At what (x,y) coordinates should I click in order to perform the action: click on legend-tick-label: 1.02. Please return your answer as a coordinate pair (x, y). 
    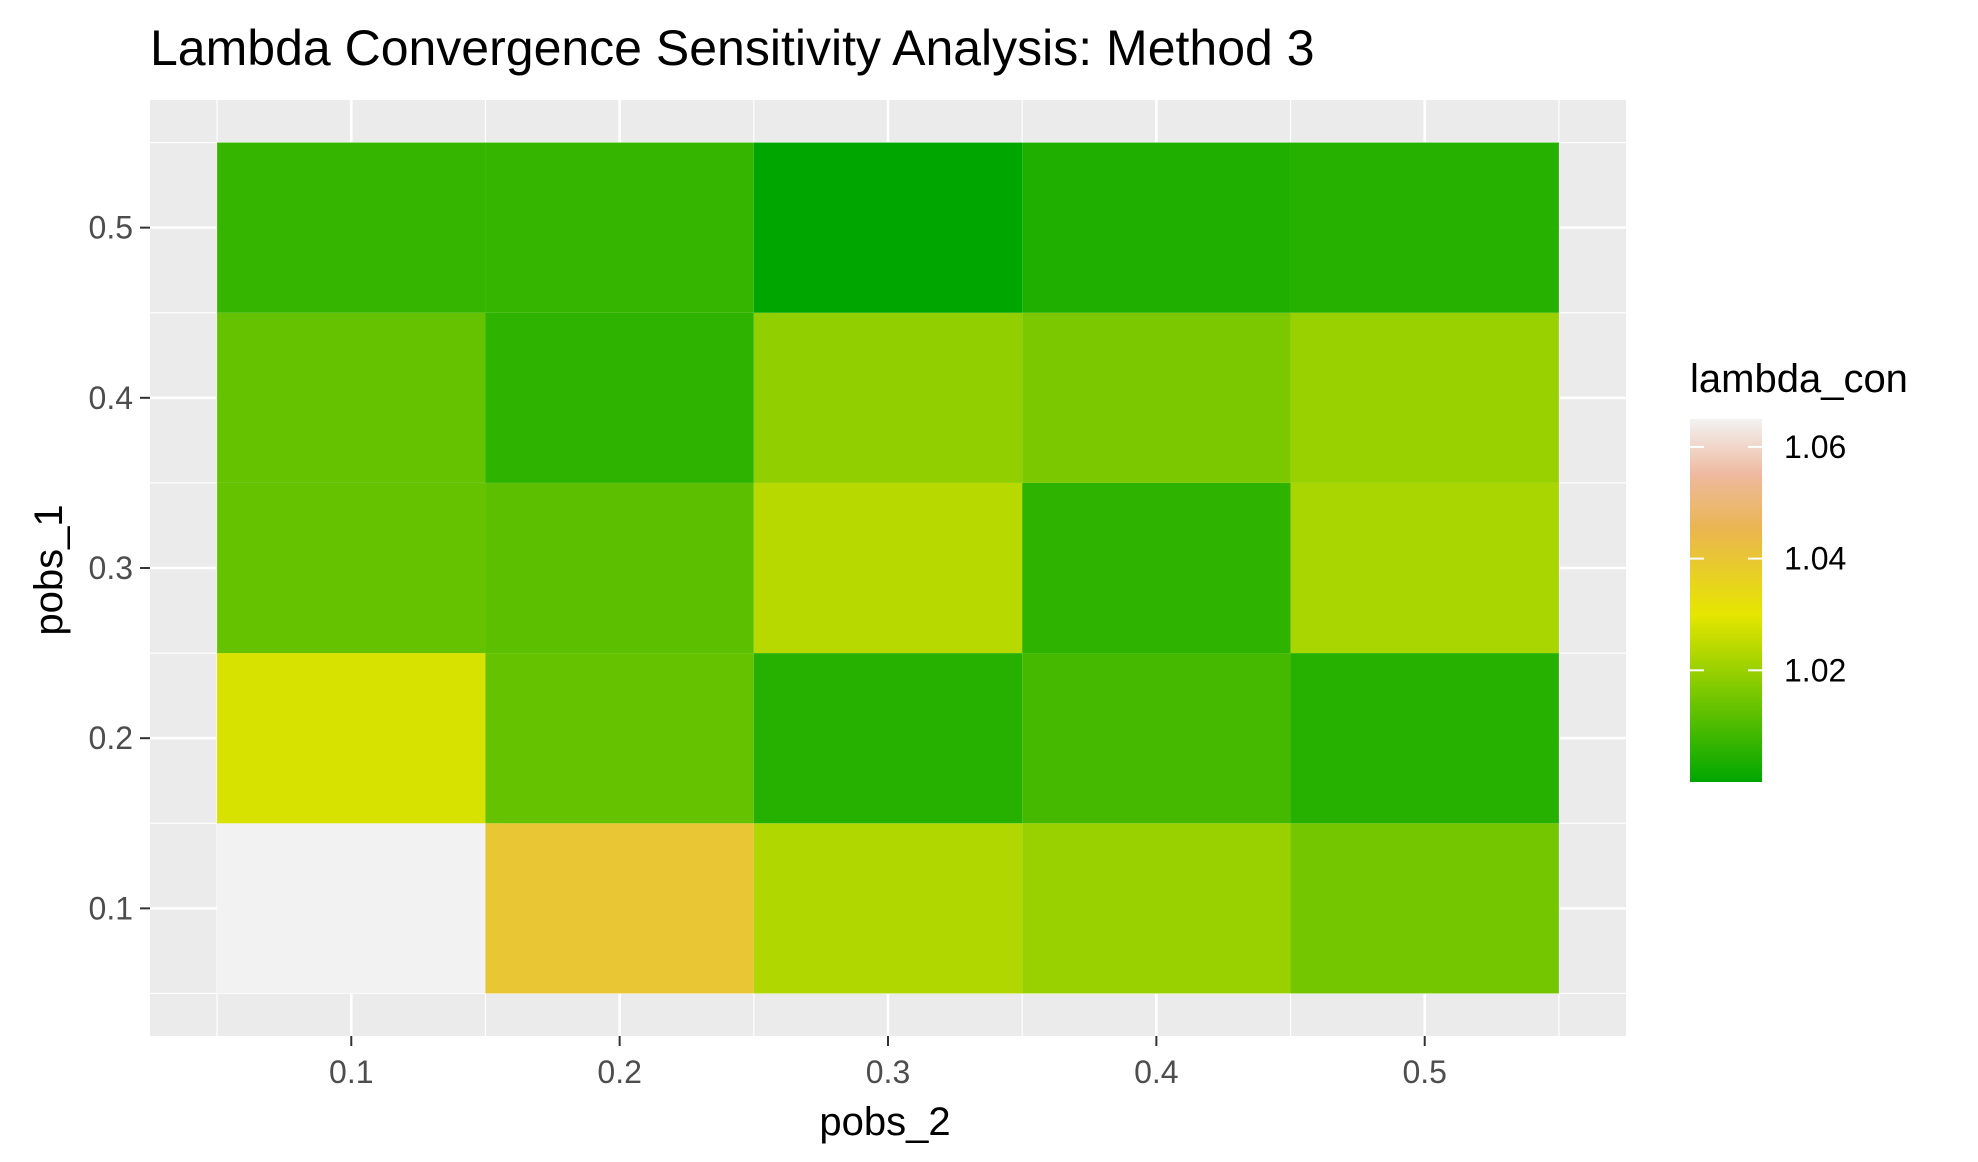
    Looking at the image, I should click on (1815, 670).